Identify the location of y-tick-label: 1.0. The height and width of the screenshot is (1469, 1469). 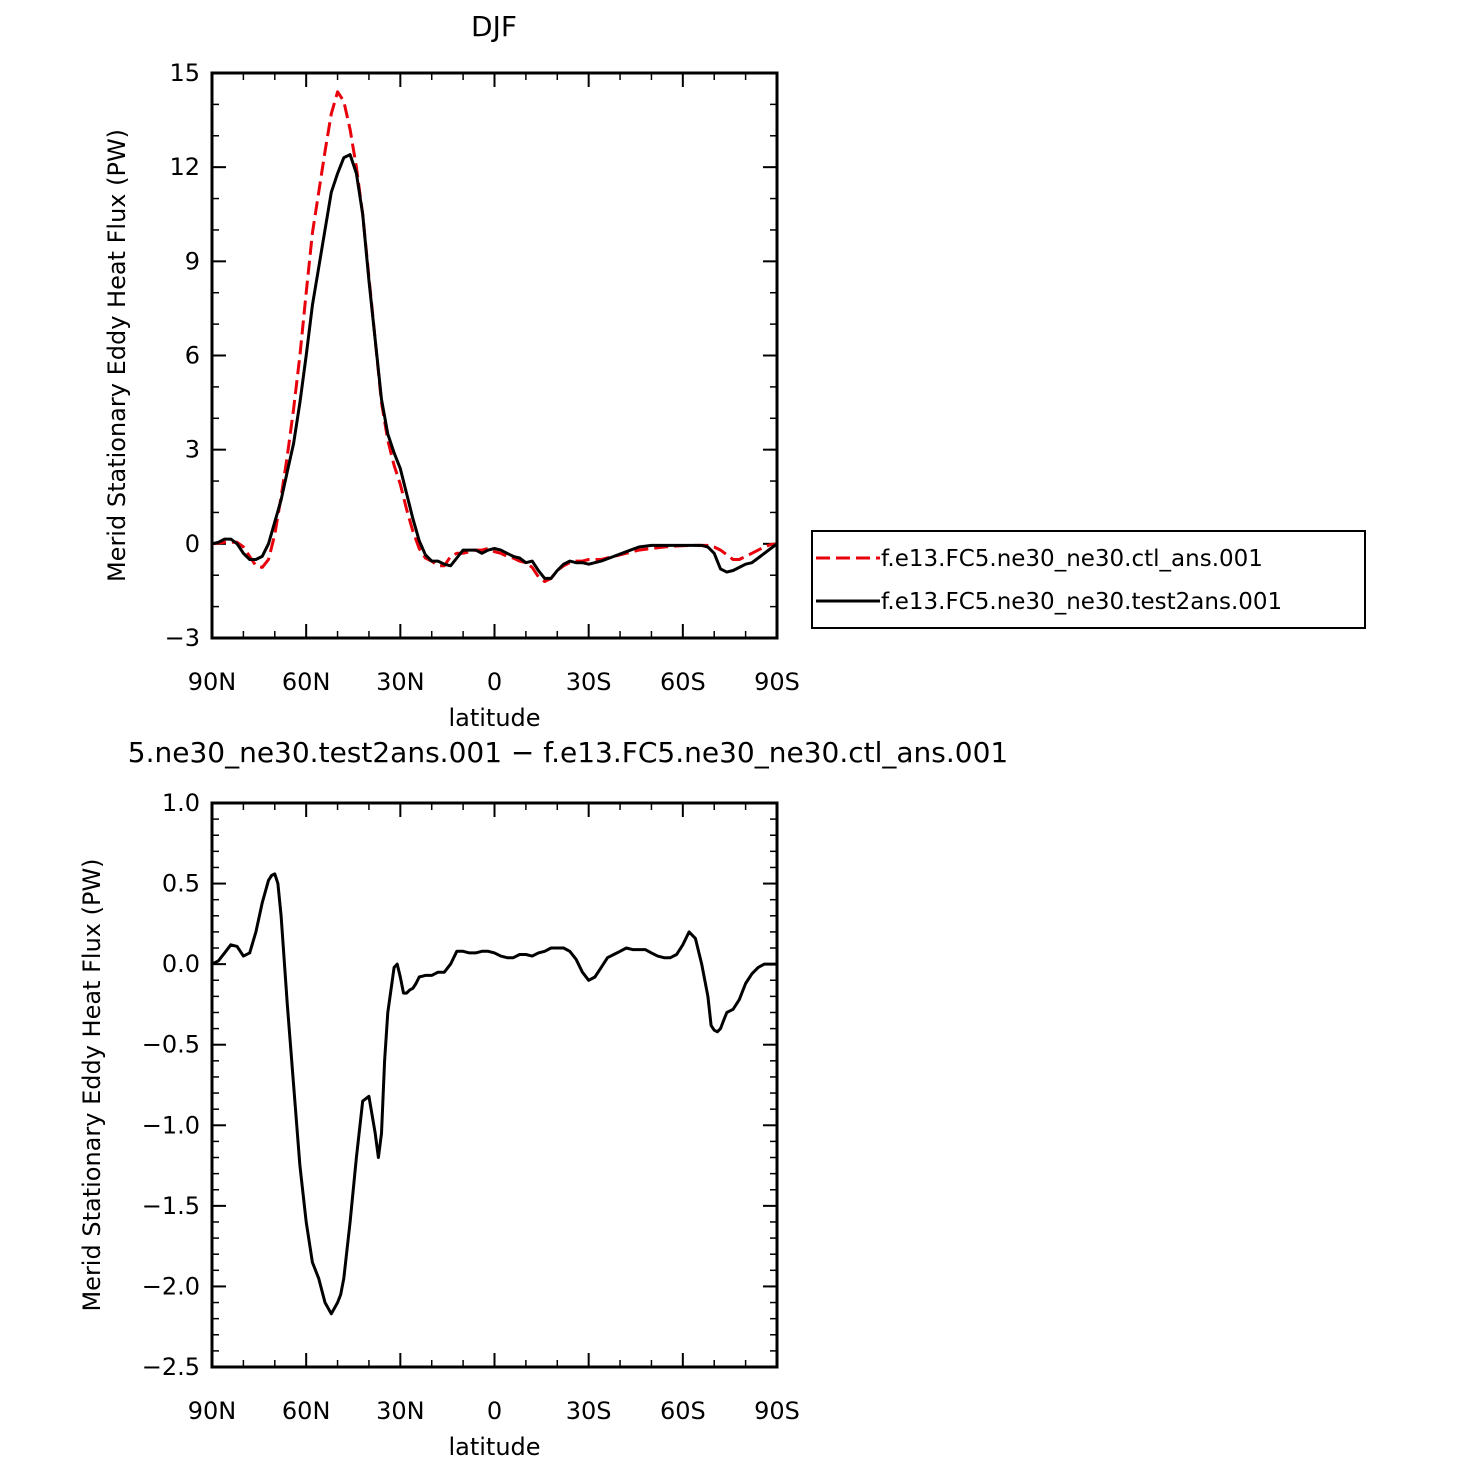
(181, 803).